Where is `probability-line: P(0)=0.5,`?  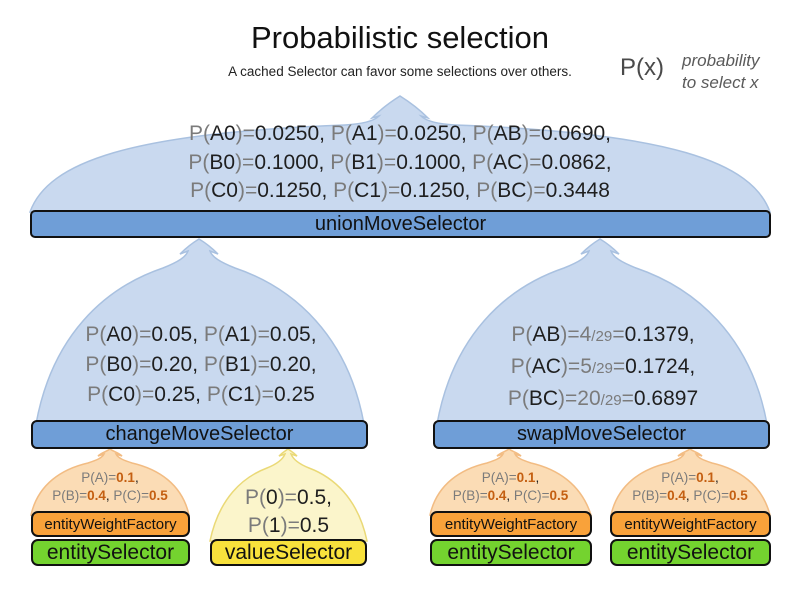 probability-line: P(0)=0.5, is located at coordinates (288, 497).